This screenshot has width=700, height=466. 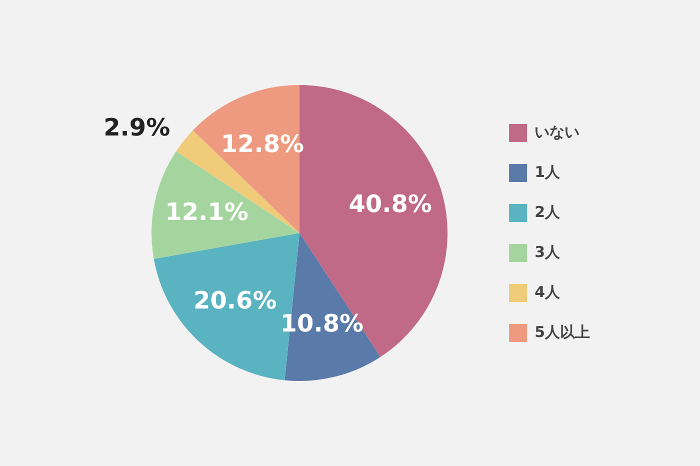 What do you see at coordinates (262, 144) in the screenshot?
I see `data-label: 12.8%` at bounding box center [262, 144].